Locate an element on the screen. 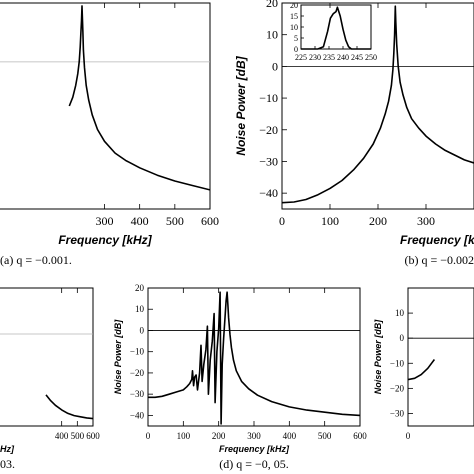 The width and height of the screenshot is (474, 474). panel-e: 0 10 0 −10 −20 −30 Noise Power [dB] is located at coordinates (423, 364).